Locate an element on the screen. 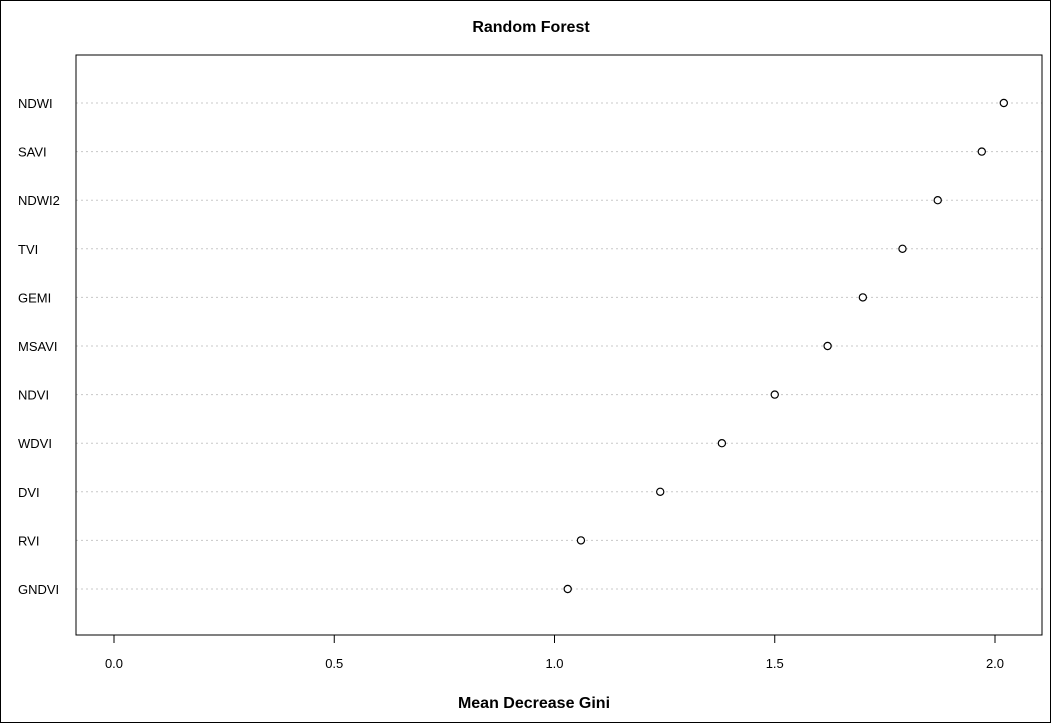  x-tick-label: 2.0 is located at coordinates (995, 663).